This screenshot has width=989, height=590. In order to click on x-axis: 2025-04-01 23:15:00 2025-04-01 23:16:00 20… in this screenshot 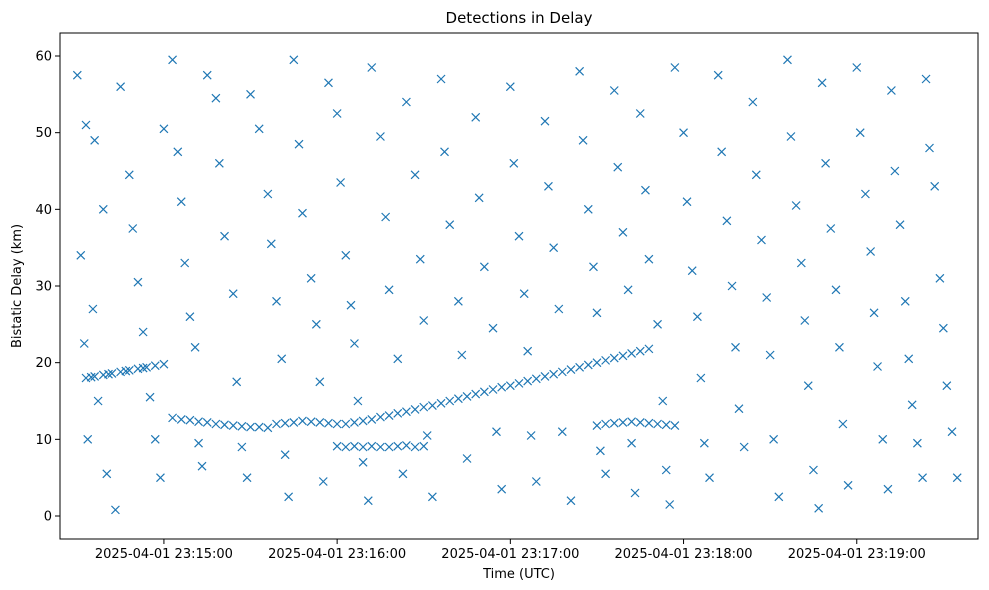, I will do `click(510, 550)`.